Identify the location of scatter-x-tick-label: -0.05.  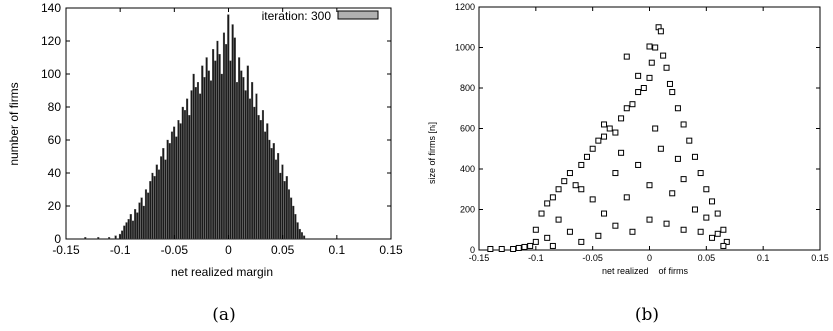
(592, 258).